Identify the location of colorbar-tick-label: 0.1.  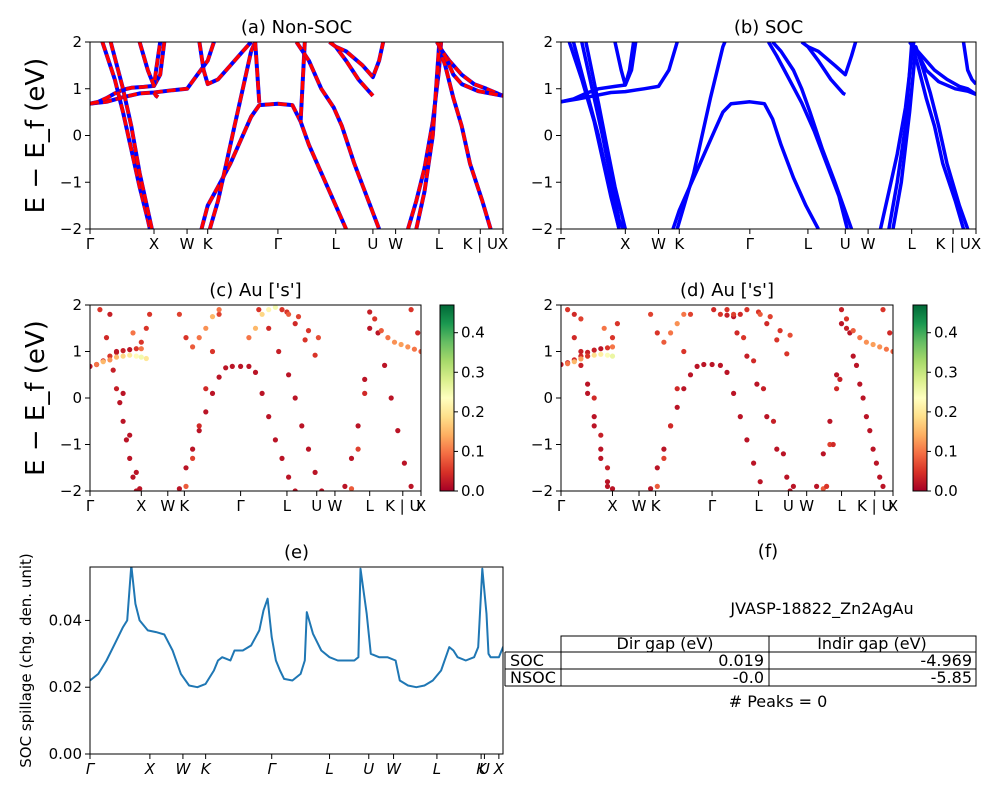
(946, 451).